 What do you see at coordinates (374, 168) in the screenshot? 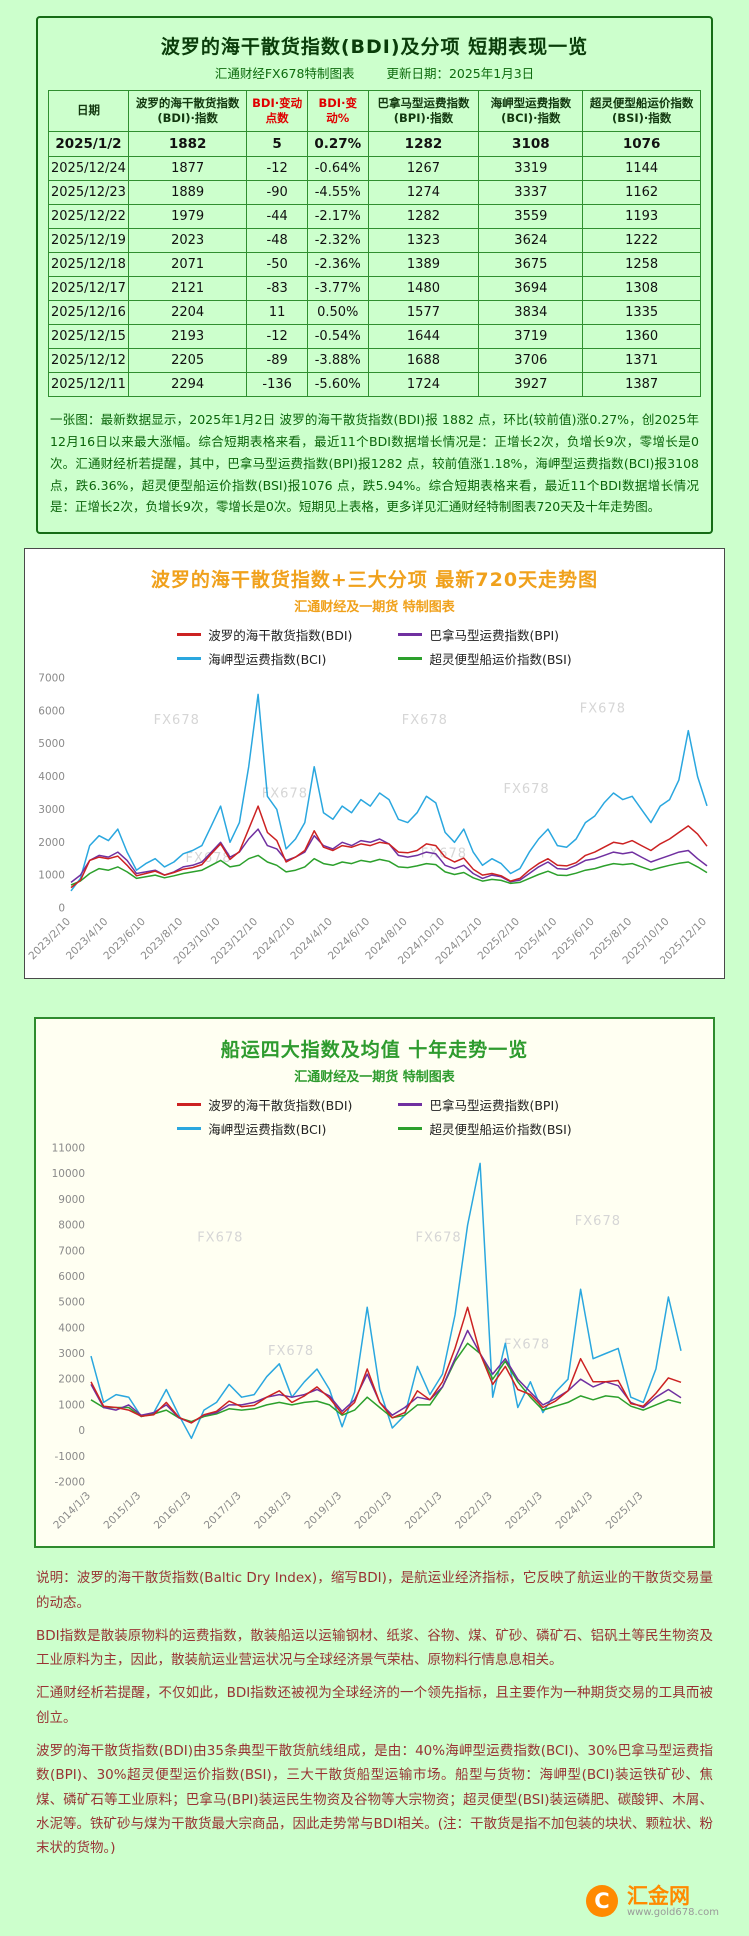
I see `table-row: 2025/12/24 1877 -12 -0.64% 1267 3319 1144` at bounding box center [374, 168].